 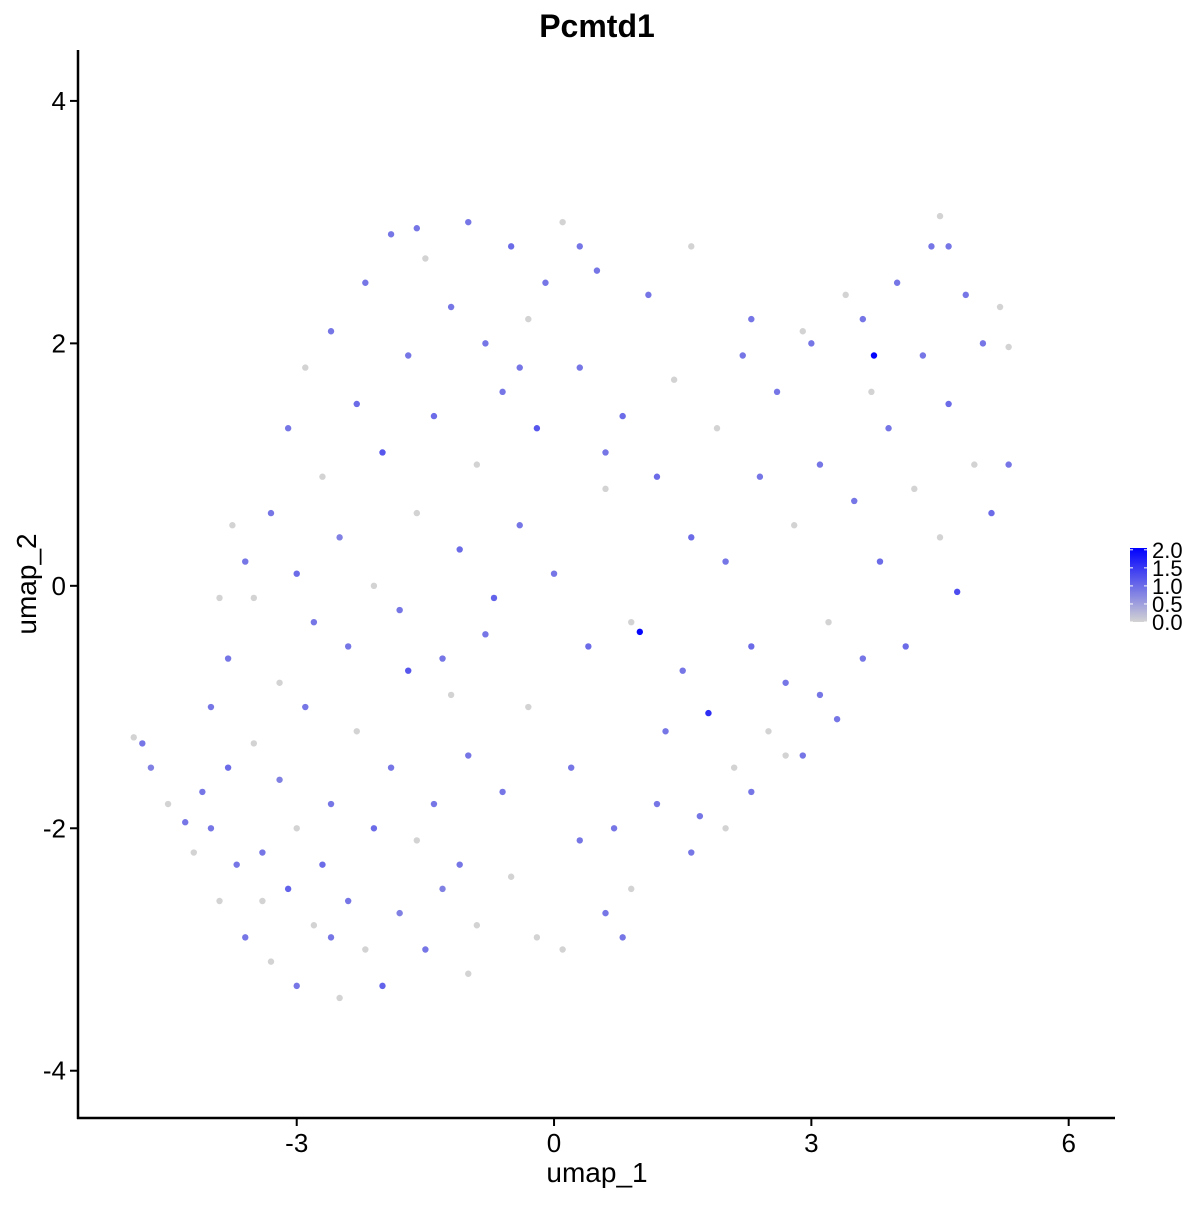 What do you see at coordinates (1167, 604) in the screenshot?
I see `colorbar-label: 0.5` at bounding box center [1167, 604].